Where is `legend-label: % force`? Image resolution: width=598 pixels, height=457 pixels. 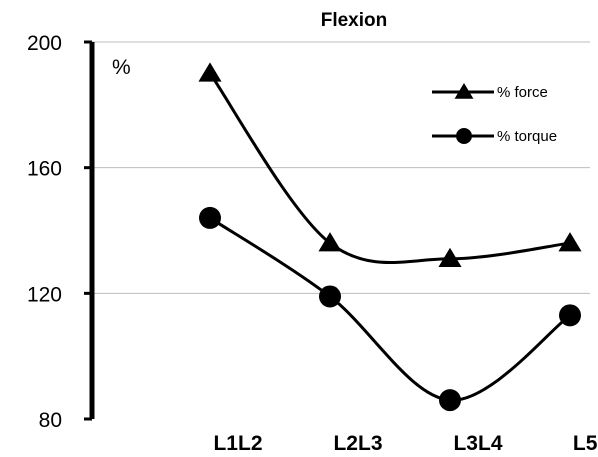
legend-label: % force is located at coordinates (522, 92).